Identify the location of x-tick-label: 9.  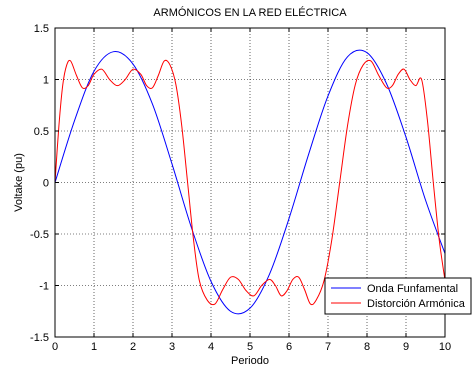
(406, 347).